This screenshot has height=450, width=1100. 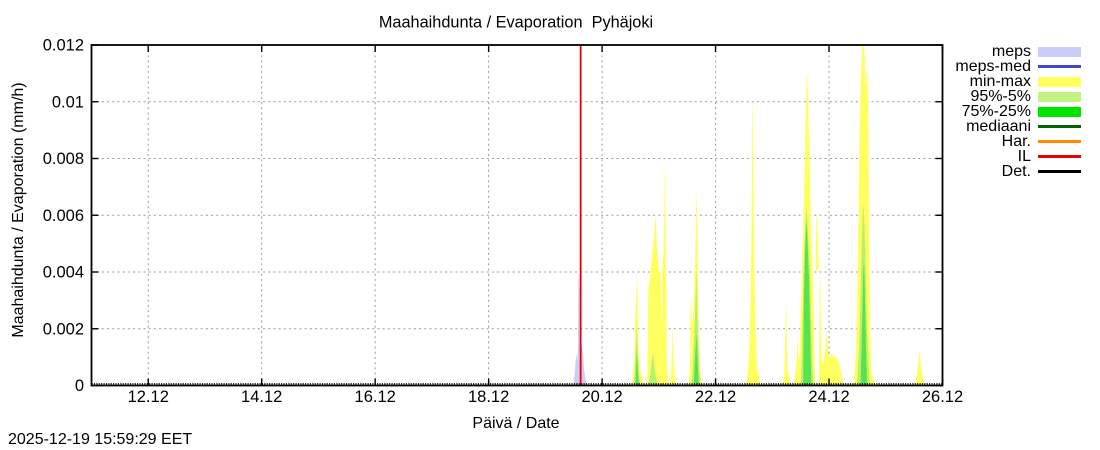 What do you see at coordinates (100, 439) in the screenshot?
I see `timestamp: 2025-12-19 15:59:29 EET` at bounding box center [100, 439].